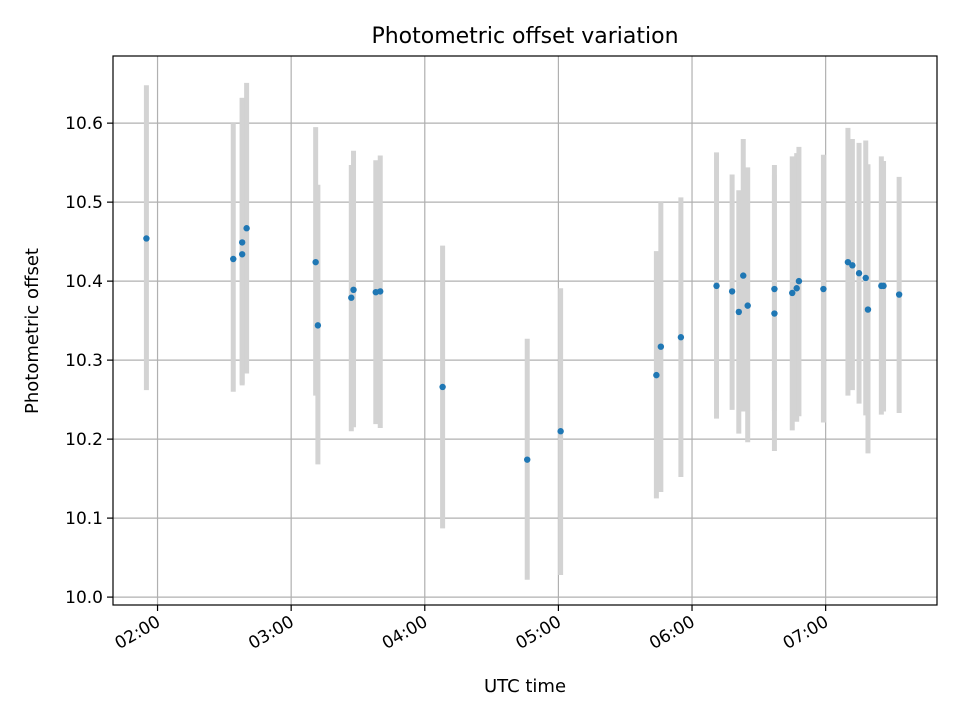  Describe the element at coordinates (525, 686) in the screenshot. I see `x-axis-label: UTC time` at that location.